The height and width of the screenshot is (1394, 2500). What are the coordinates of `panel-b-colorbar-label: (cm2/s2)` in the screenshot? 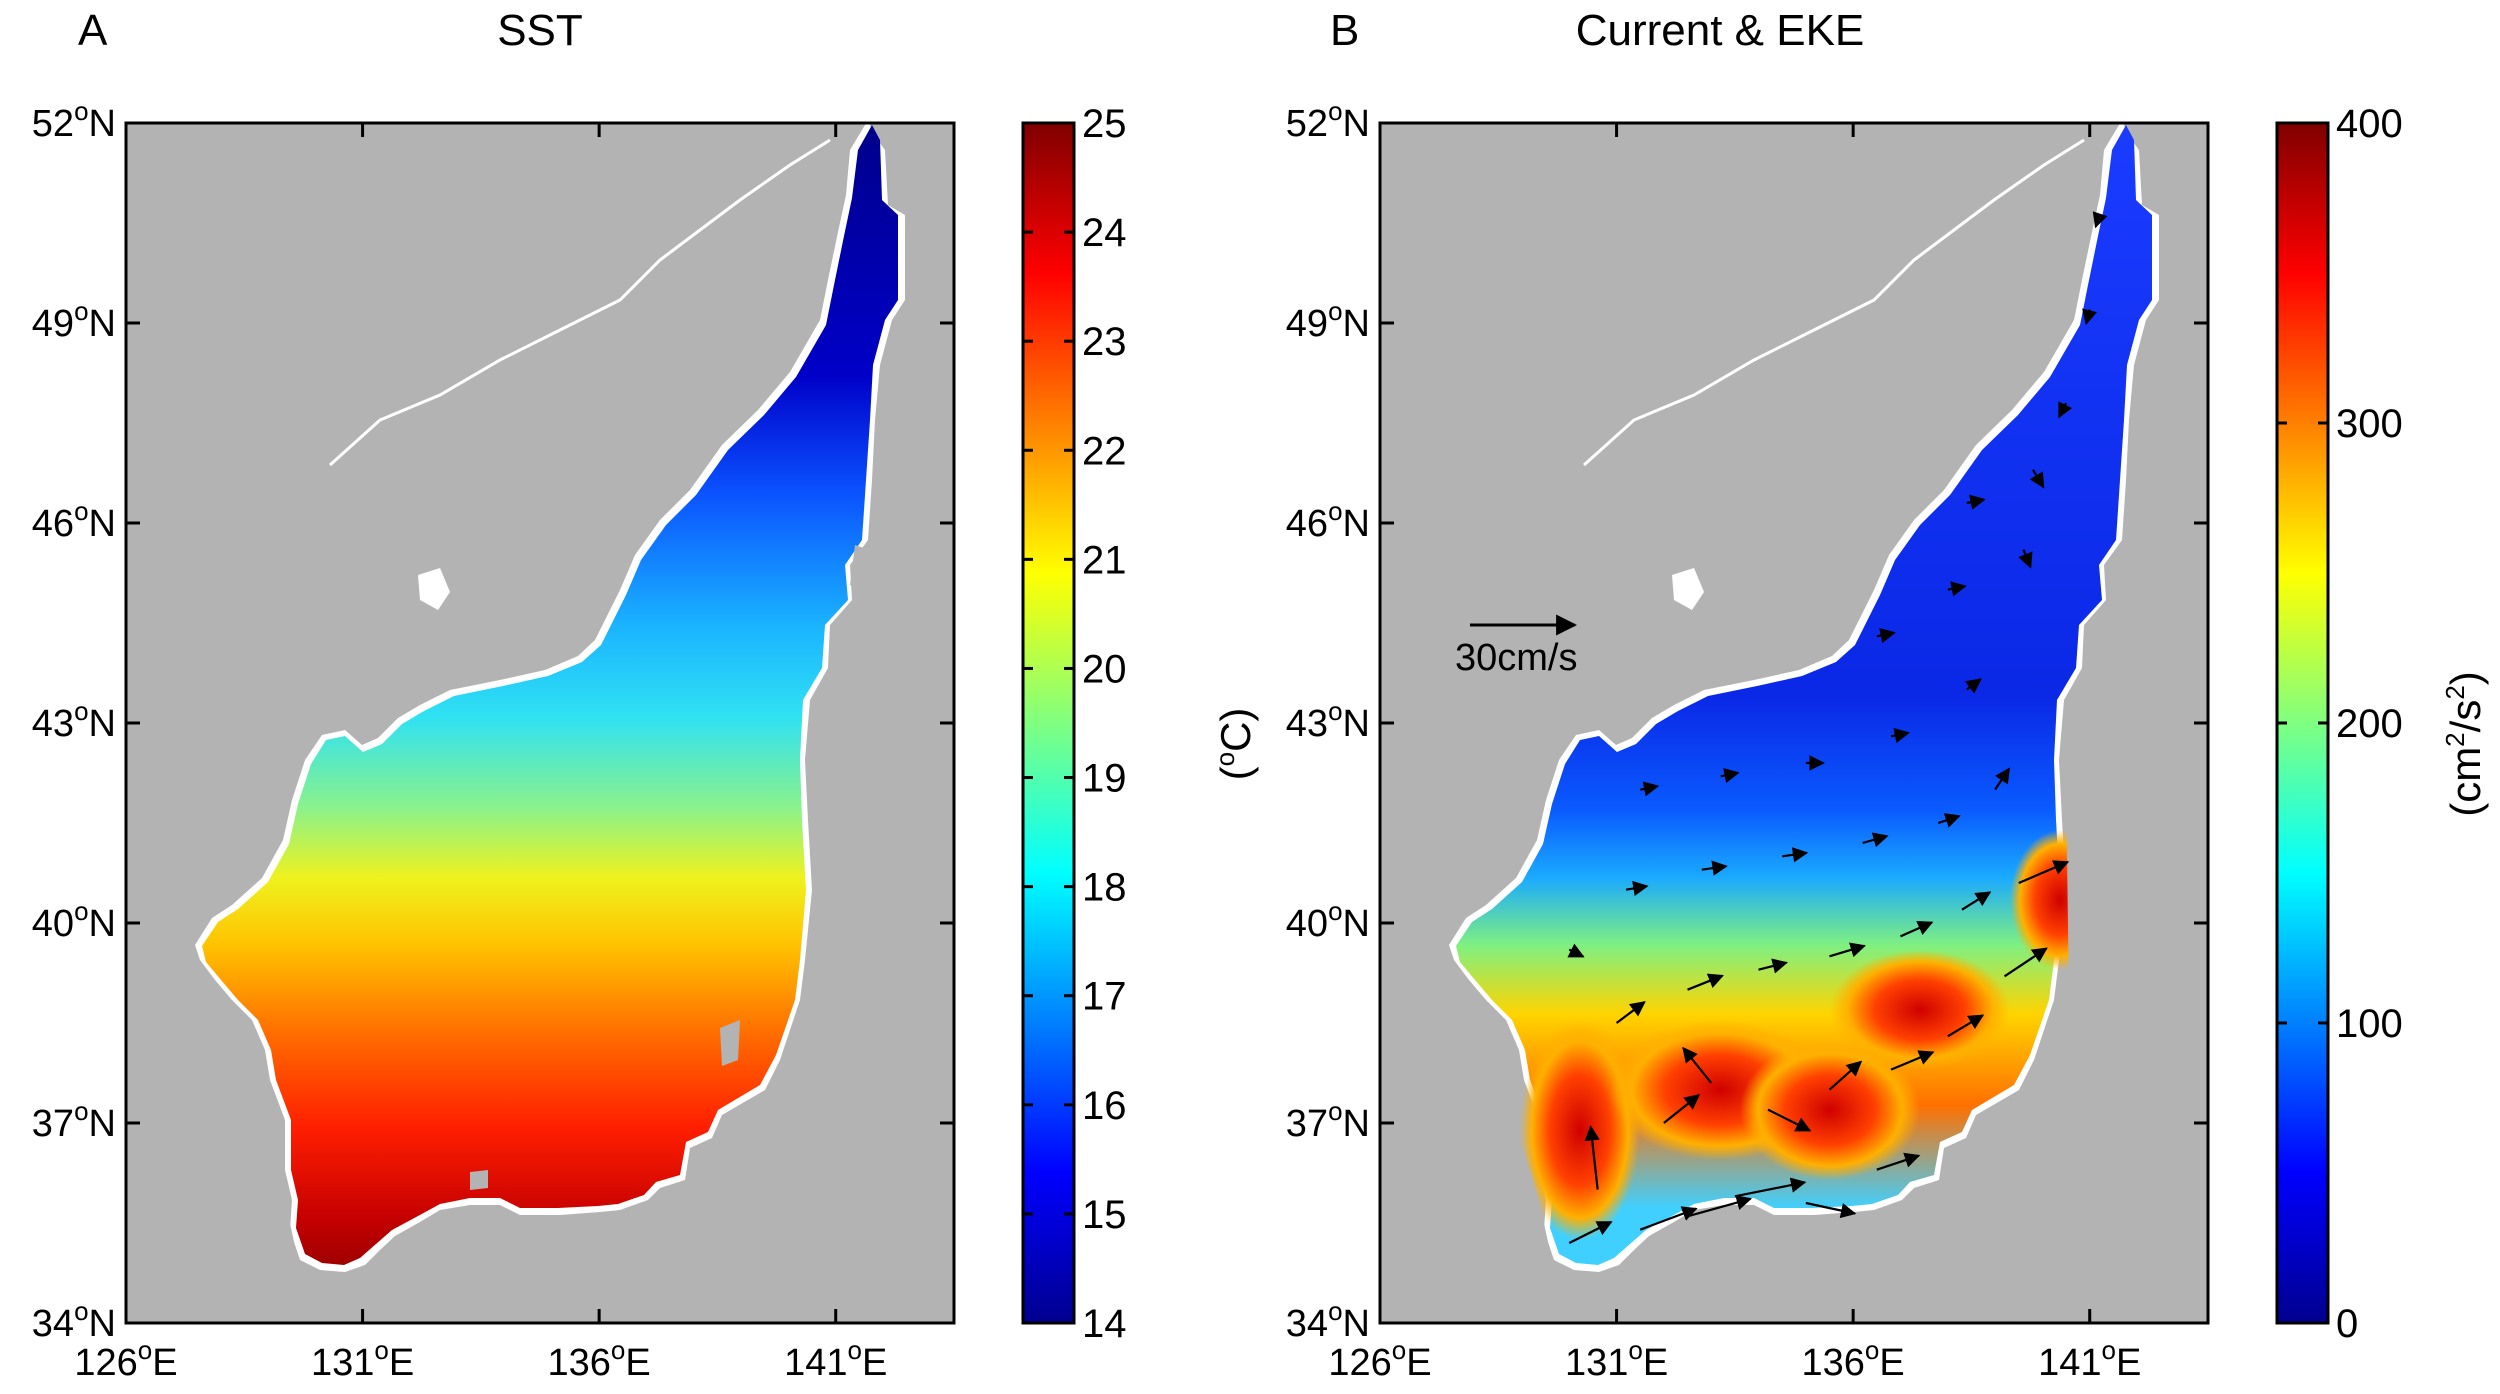 It's located at (2464, 744).